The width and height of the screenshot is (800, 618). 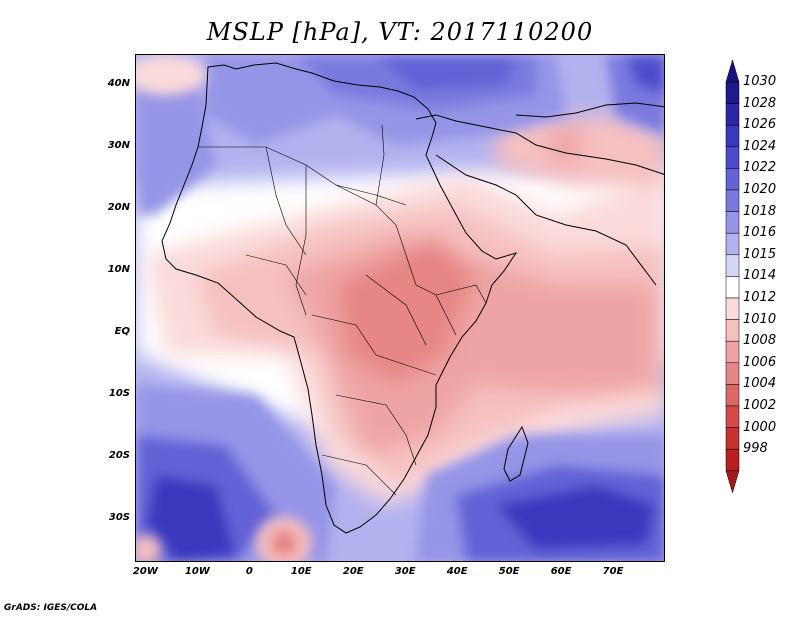 I want to click on colorbar-level-label: 998, so click(x=755, y=449).